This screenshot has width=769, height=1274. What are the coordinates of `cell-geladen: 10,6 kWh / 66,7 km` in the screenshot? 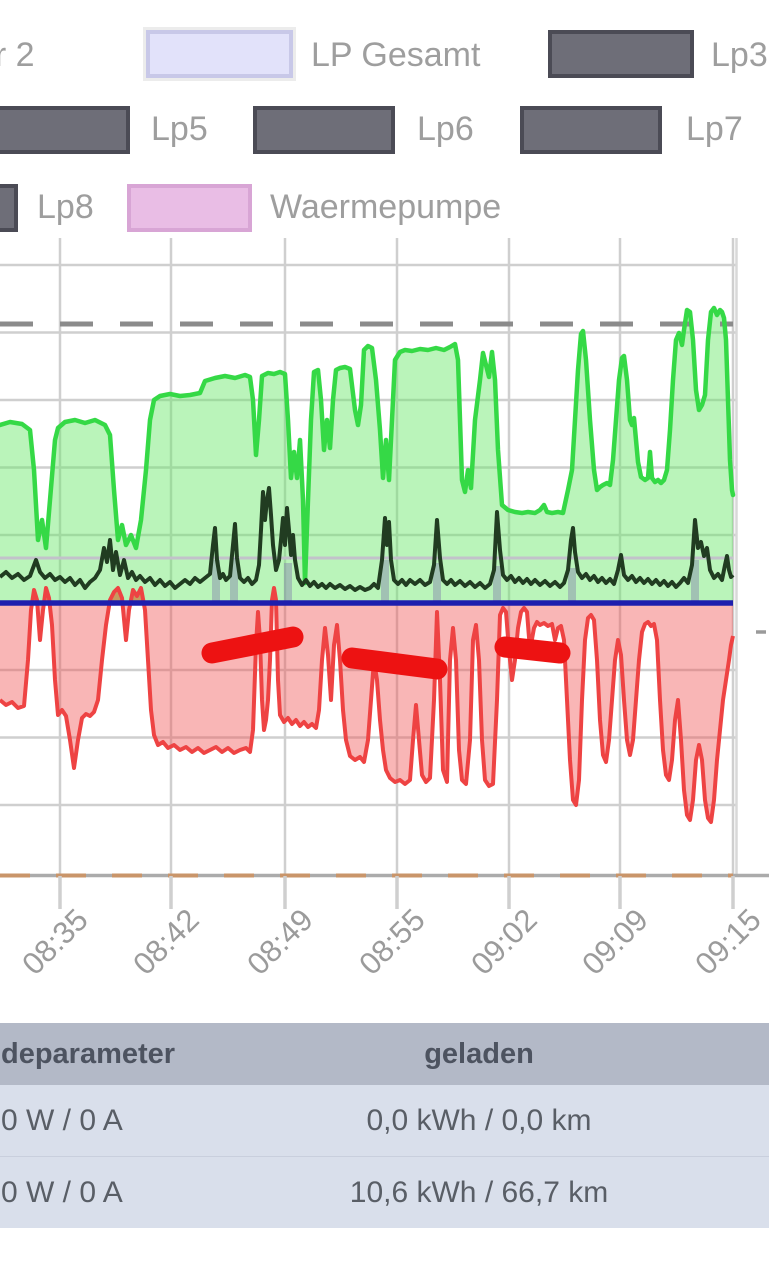 It's located at (479, 1192).